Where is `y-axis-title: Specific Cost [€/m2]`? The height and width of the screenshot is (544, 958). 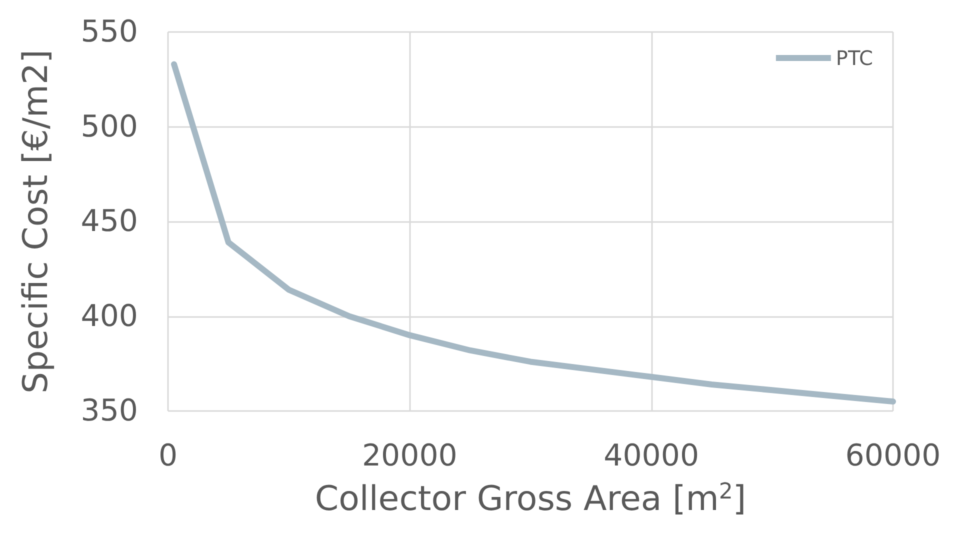 y-axis-title: Specific Cost [€/m2] is located at coordinates (36, 222).